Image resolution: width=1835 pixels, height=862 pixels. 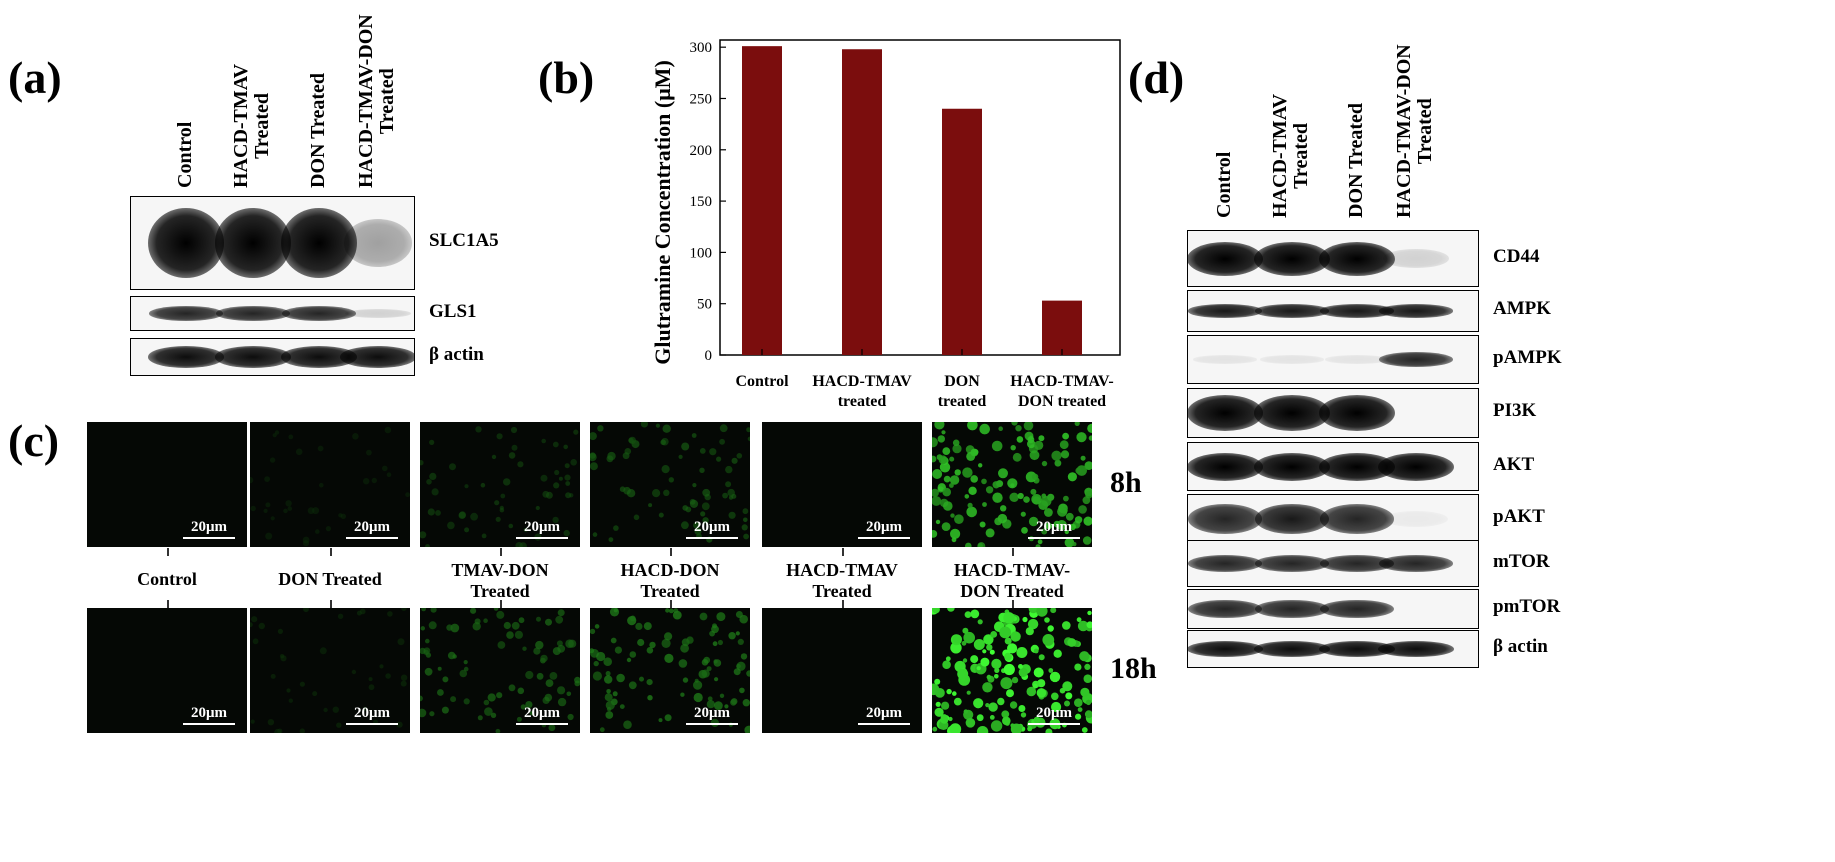 I want to click on x-tick-label: HACD-TMAV-, so click(x=1061, y=381).